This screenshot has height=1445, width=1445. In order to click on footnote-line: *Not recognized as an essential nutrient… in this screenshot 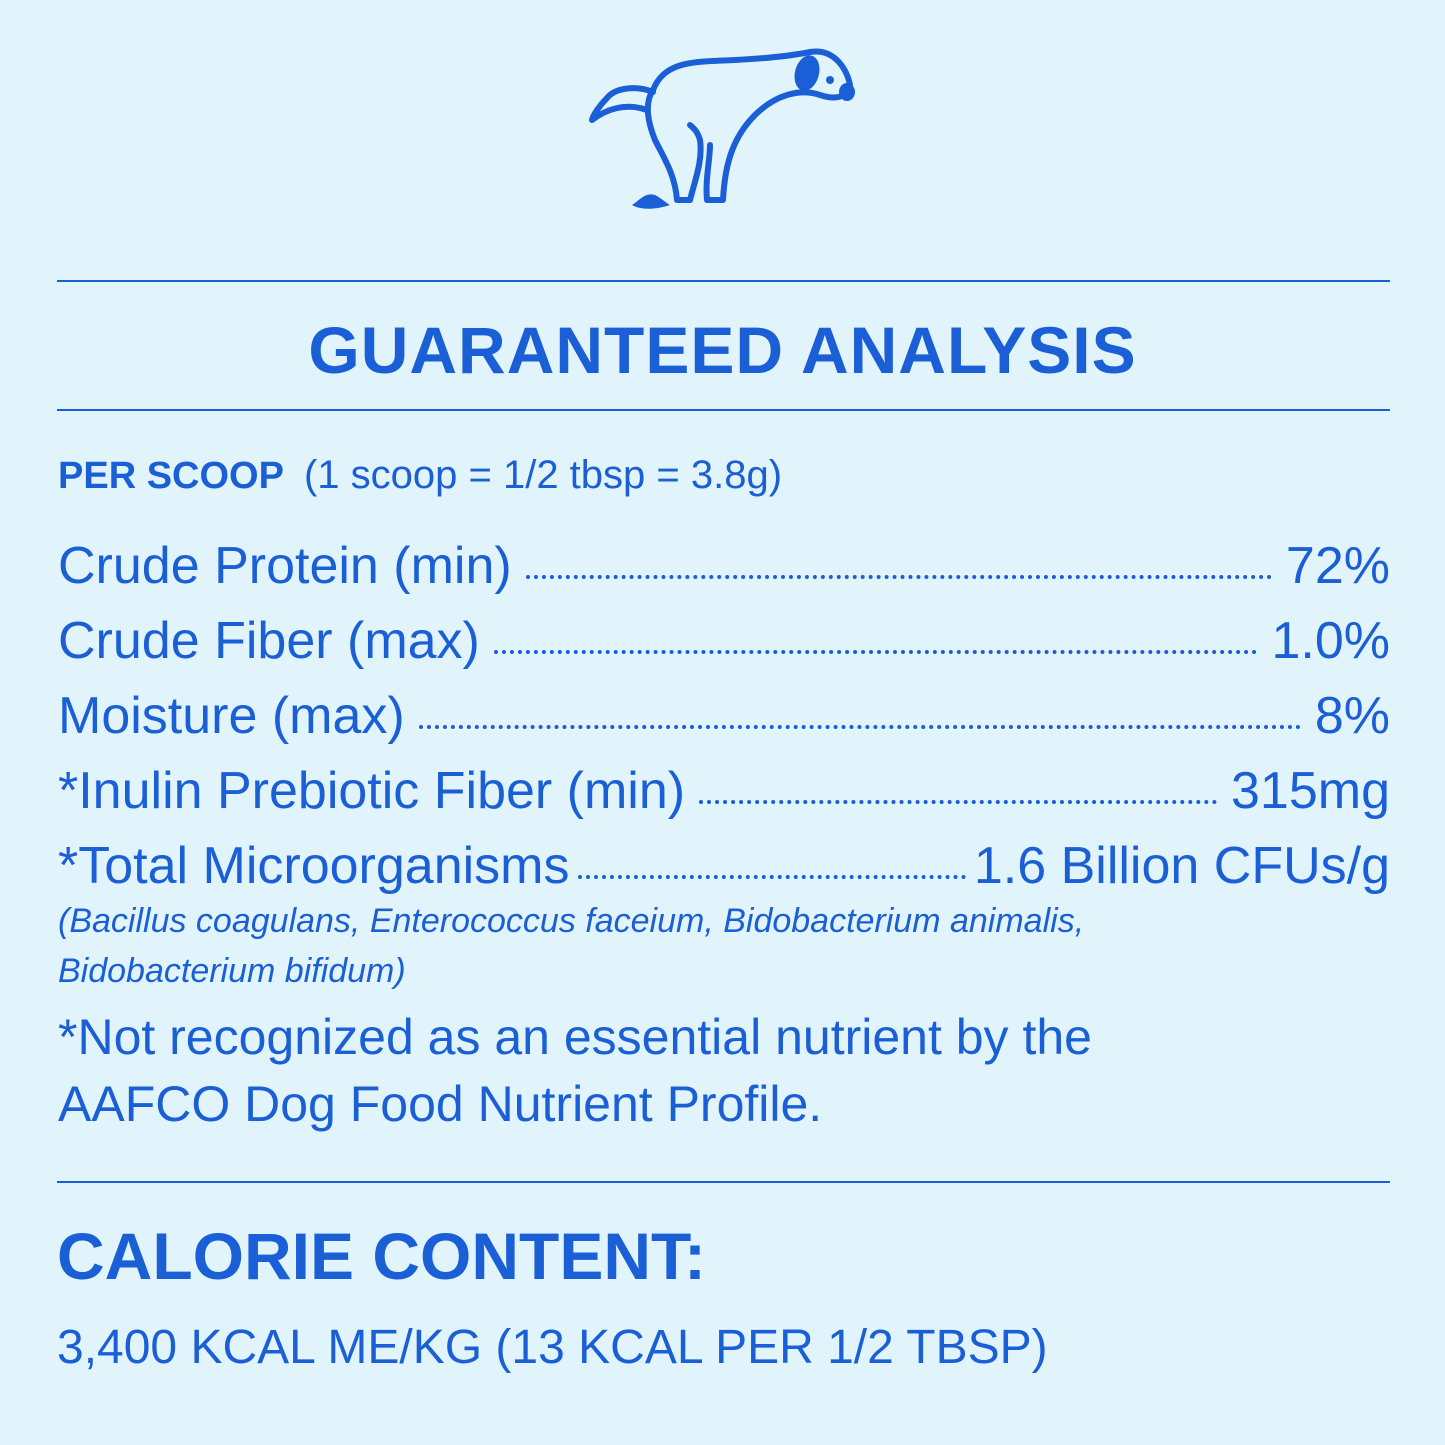, I will do `click(575, 1037)`.